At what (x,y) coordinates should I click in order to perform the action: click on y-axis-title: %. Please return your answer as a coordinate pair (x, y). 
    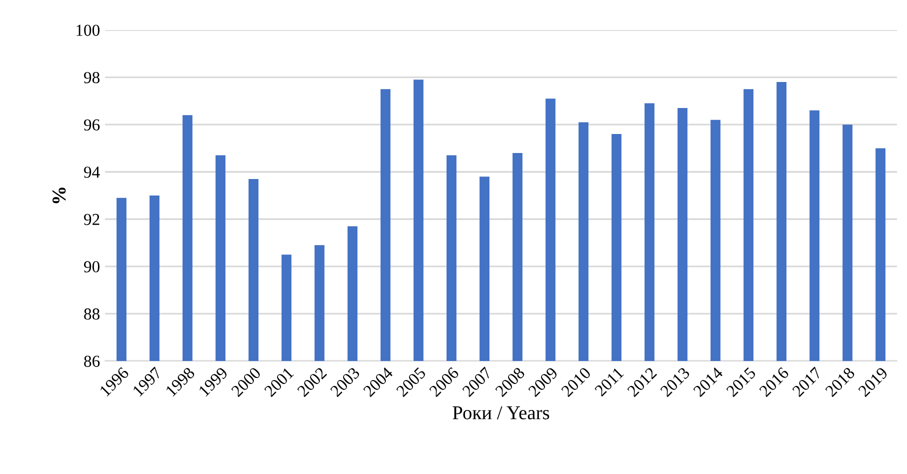
    Looking at the image, I should click on (59, 196).